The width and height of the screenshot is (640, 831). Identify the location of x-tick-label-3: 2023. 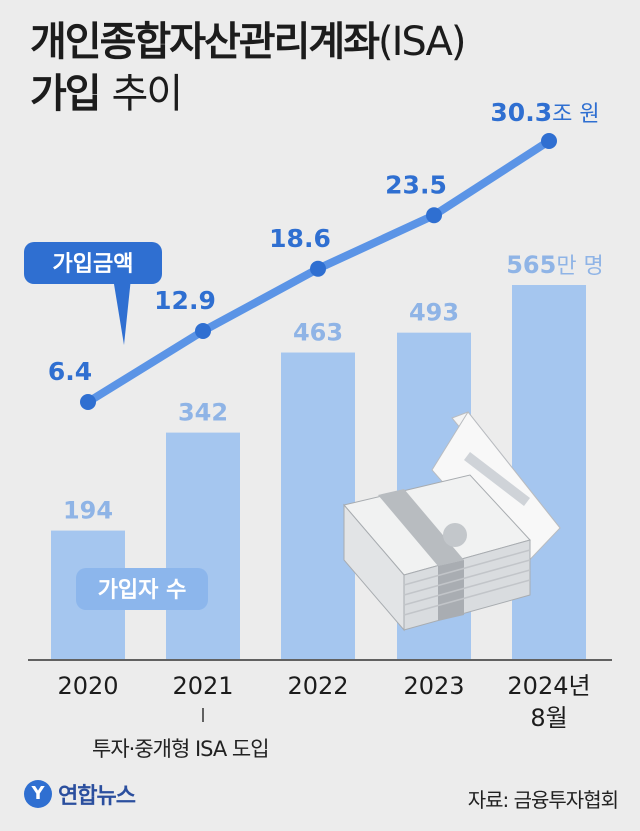
(433, 686).